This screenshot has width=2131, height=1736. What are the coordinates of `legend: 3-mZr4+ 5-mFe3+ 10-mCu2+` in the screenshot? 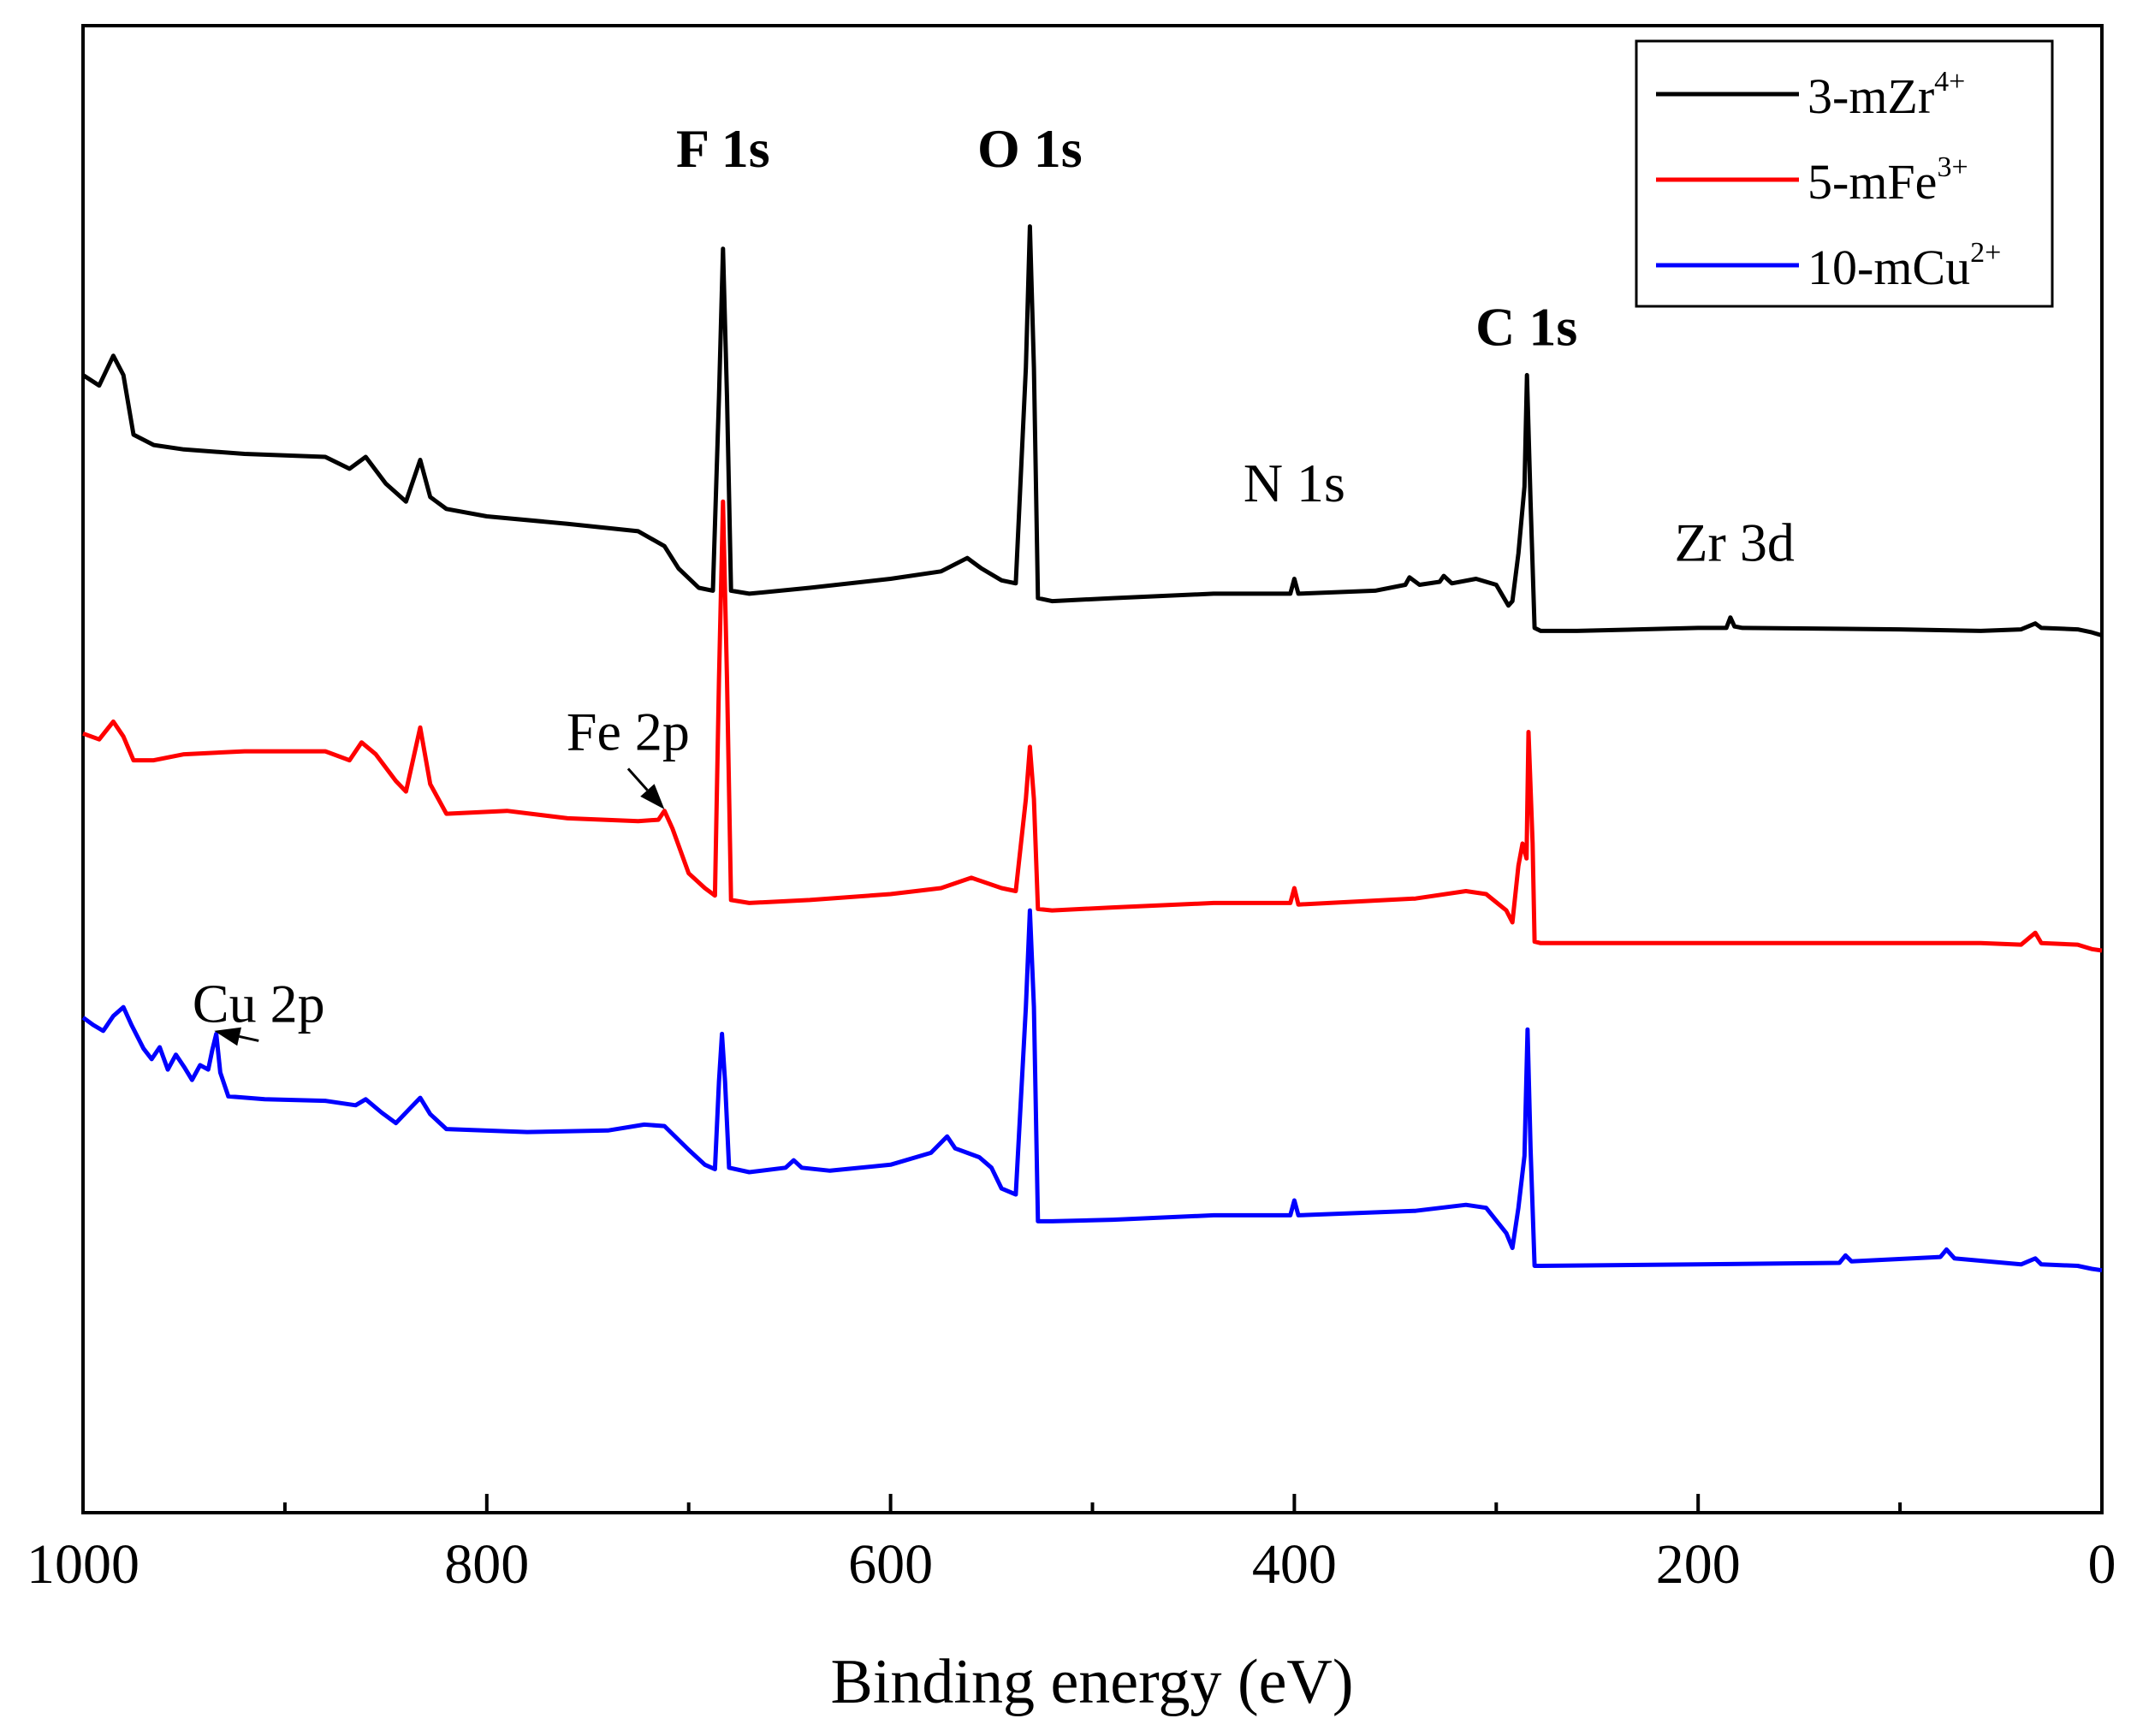 It's located at (1844, 174).